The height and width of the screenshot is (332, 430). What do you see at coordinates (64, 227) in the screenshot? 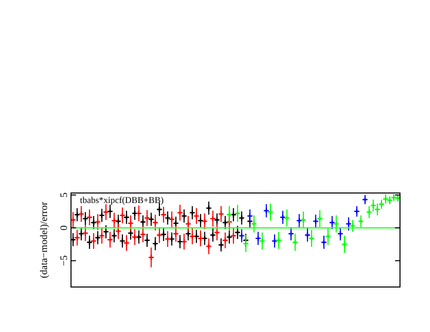
I see `y-tick-label: 0` at bounding box center [64, 227].